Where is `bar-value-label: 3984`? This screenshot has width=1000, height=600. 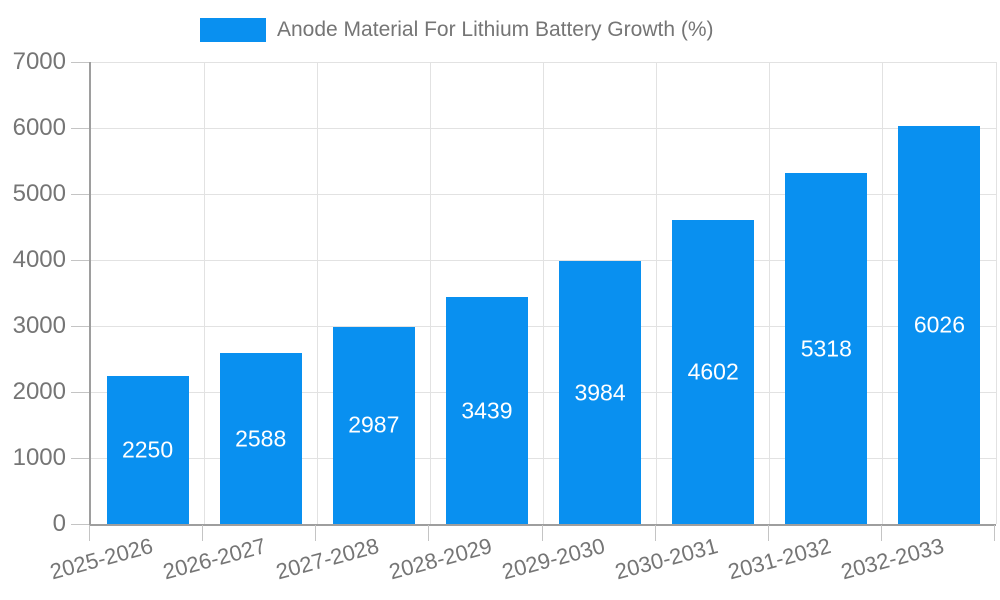
bar-value-label: 3984 is located at coordinates (600, 392).